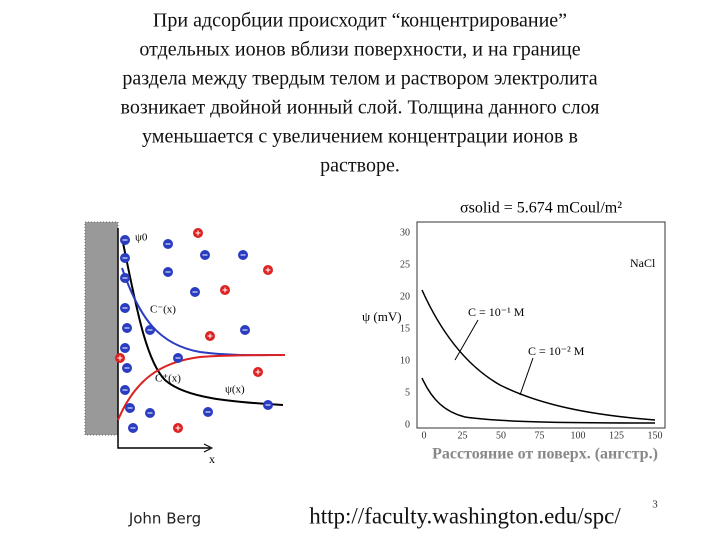 The image size is (720, 540). I want to click on x-tick-label: 50, so click(501, 435).